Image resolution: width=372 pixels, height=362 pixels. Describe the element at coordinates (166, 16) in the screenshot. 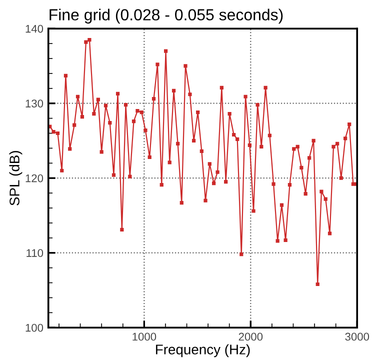

I see `chart-title: Fine grid (0.028 - 0.055 seconds)` at that location.